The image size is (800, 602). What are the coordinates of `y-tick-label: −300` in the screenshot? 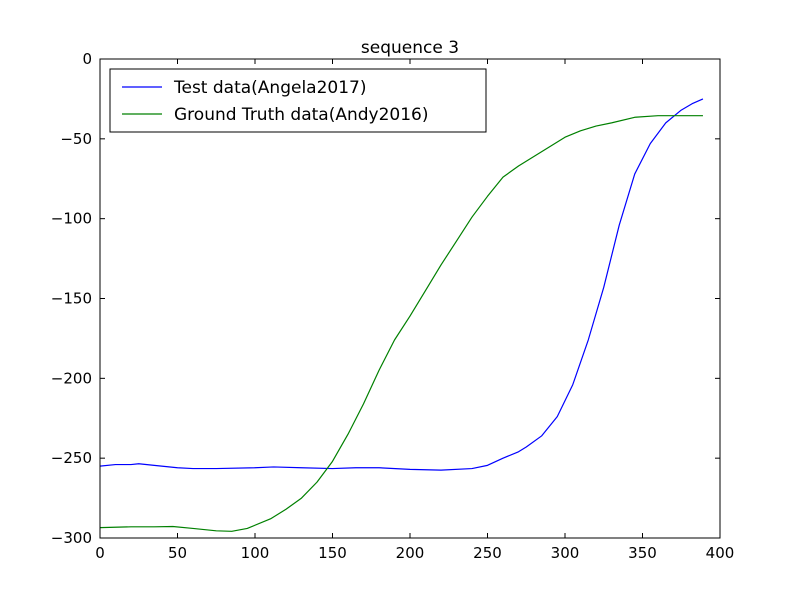 It's located at (71, 538).